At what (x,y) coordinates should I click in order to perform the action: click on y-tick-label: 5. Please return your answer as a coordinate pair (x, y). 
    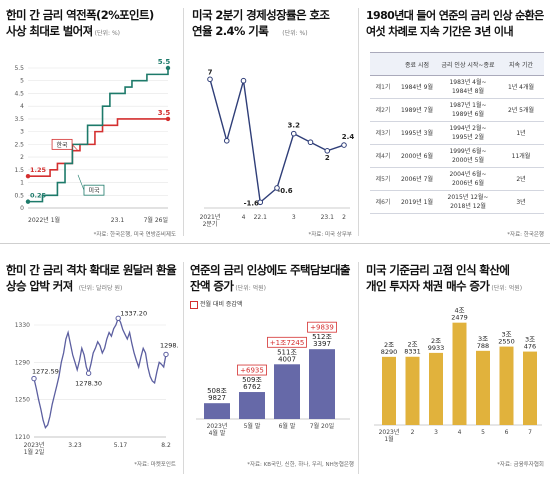
    Looking at the image, I should click on (22, 81).